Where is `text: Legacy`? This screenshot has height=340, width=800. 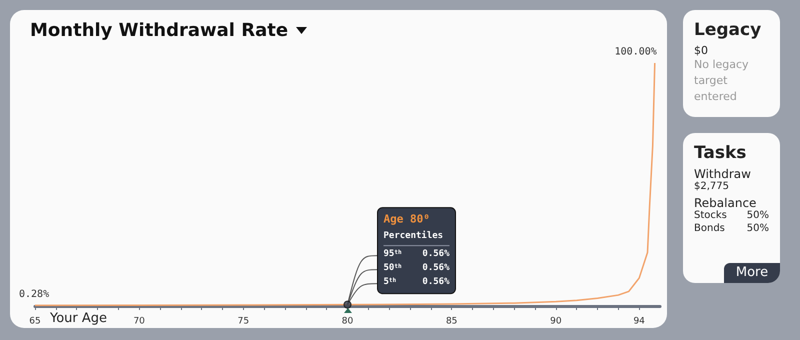
text: Legacy is located at coordinates (728, 30).